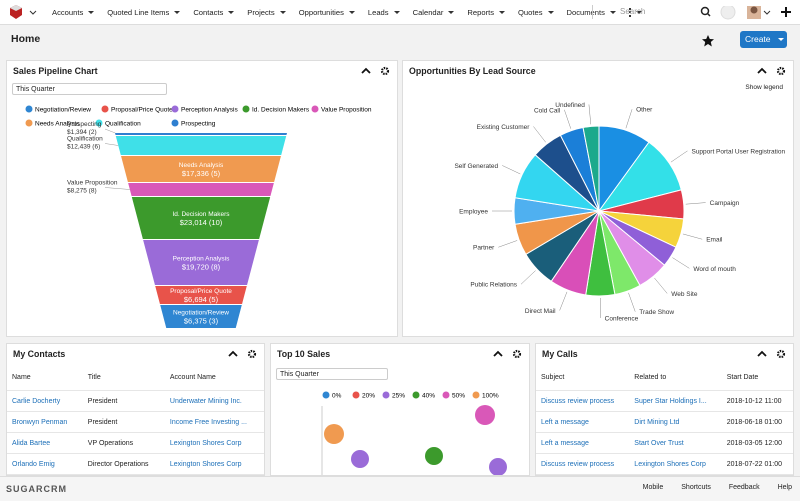 The height and width of the screenshot is (501, 800). Describe the element at coordinates (744, 487) in the screenshot. I see `footer-link: Feedback` at that location.